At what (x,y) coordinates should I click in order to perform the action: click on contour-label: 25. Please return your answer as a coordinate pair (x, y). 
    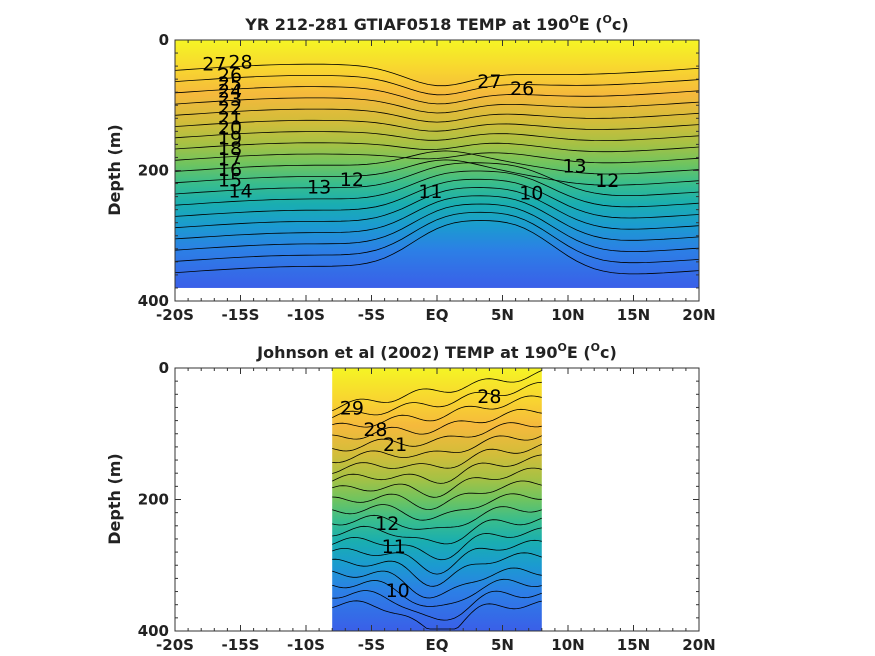
    Looking at the image, I should click on (230, 84).